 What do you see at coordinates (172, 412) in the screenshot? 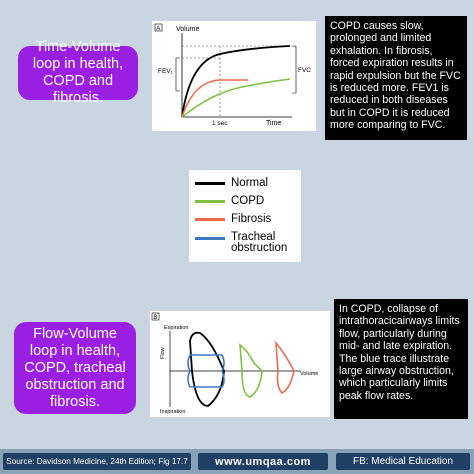
I see `inspiration-label: Inspiration` at bounding box center [172, 412].